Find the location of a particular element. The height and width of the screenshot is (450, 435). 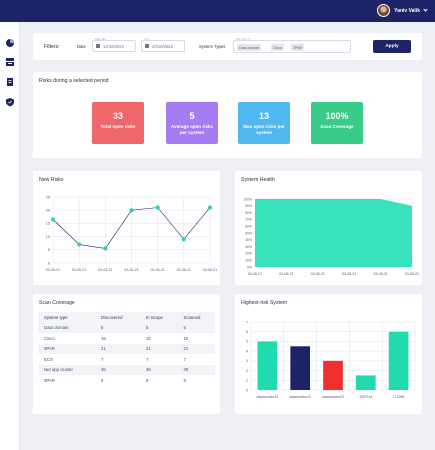

max-open-risks-tile: 13 Max open risks per system is located at coordinates (264, 123).